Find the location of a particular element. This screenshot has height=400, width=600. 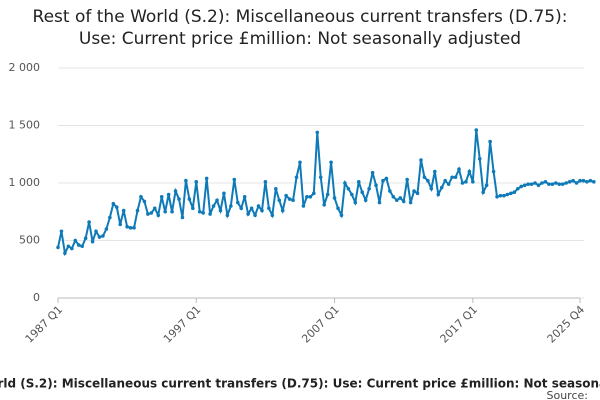

x-tick-label: 1997 Q1 is located at coordinates (182, 324).